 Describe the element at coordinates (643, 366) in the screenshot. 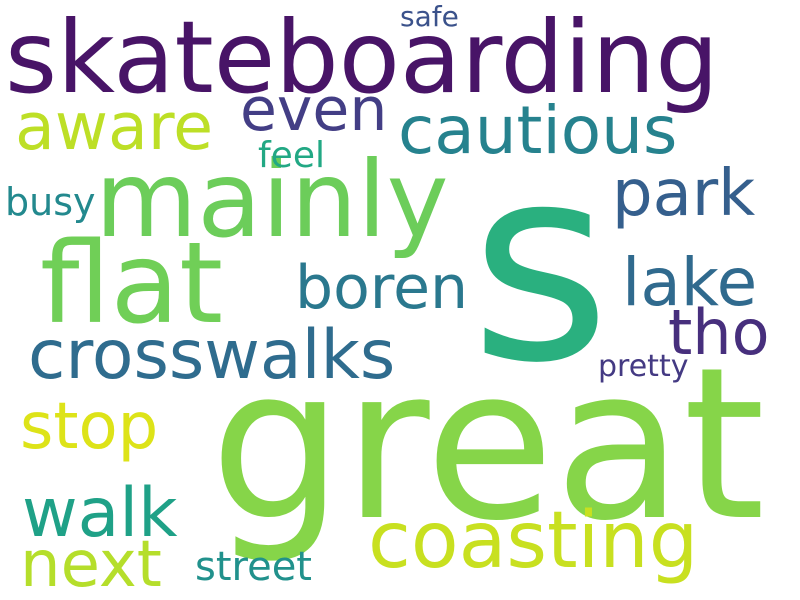

I see `word-pretty: pretty` at that location.